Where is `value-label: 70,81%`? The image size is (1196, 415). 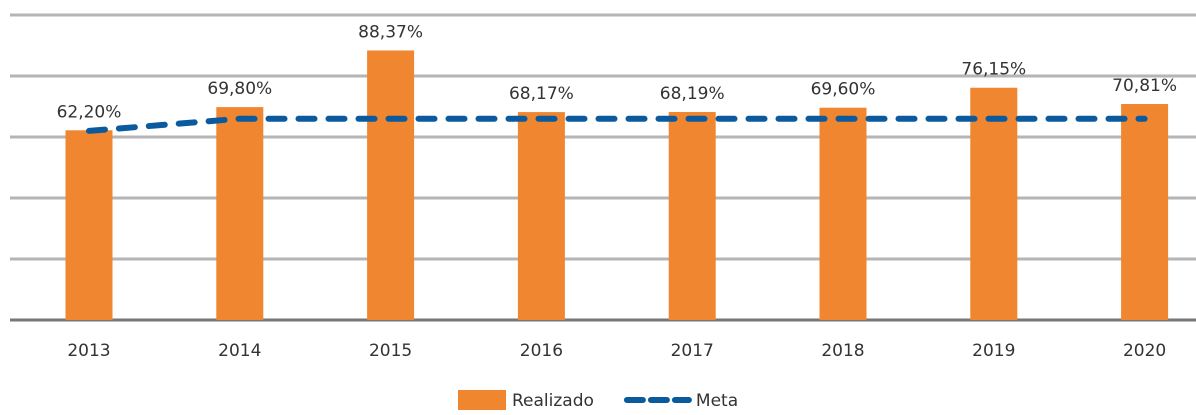
value-label: 70,81% is located at coordinates (1144, 86).